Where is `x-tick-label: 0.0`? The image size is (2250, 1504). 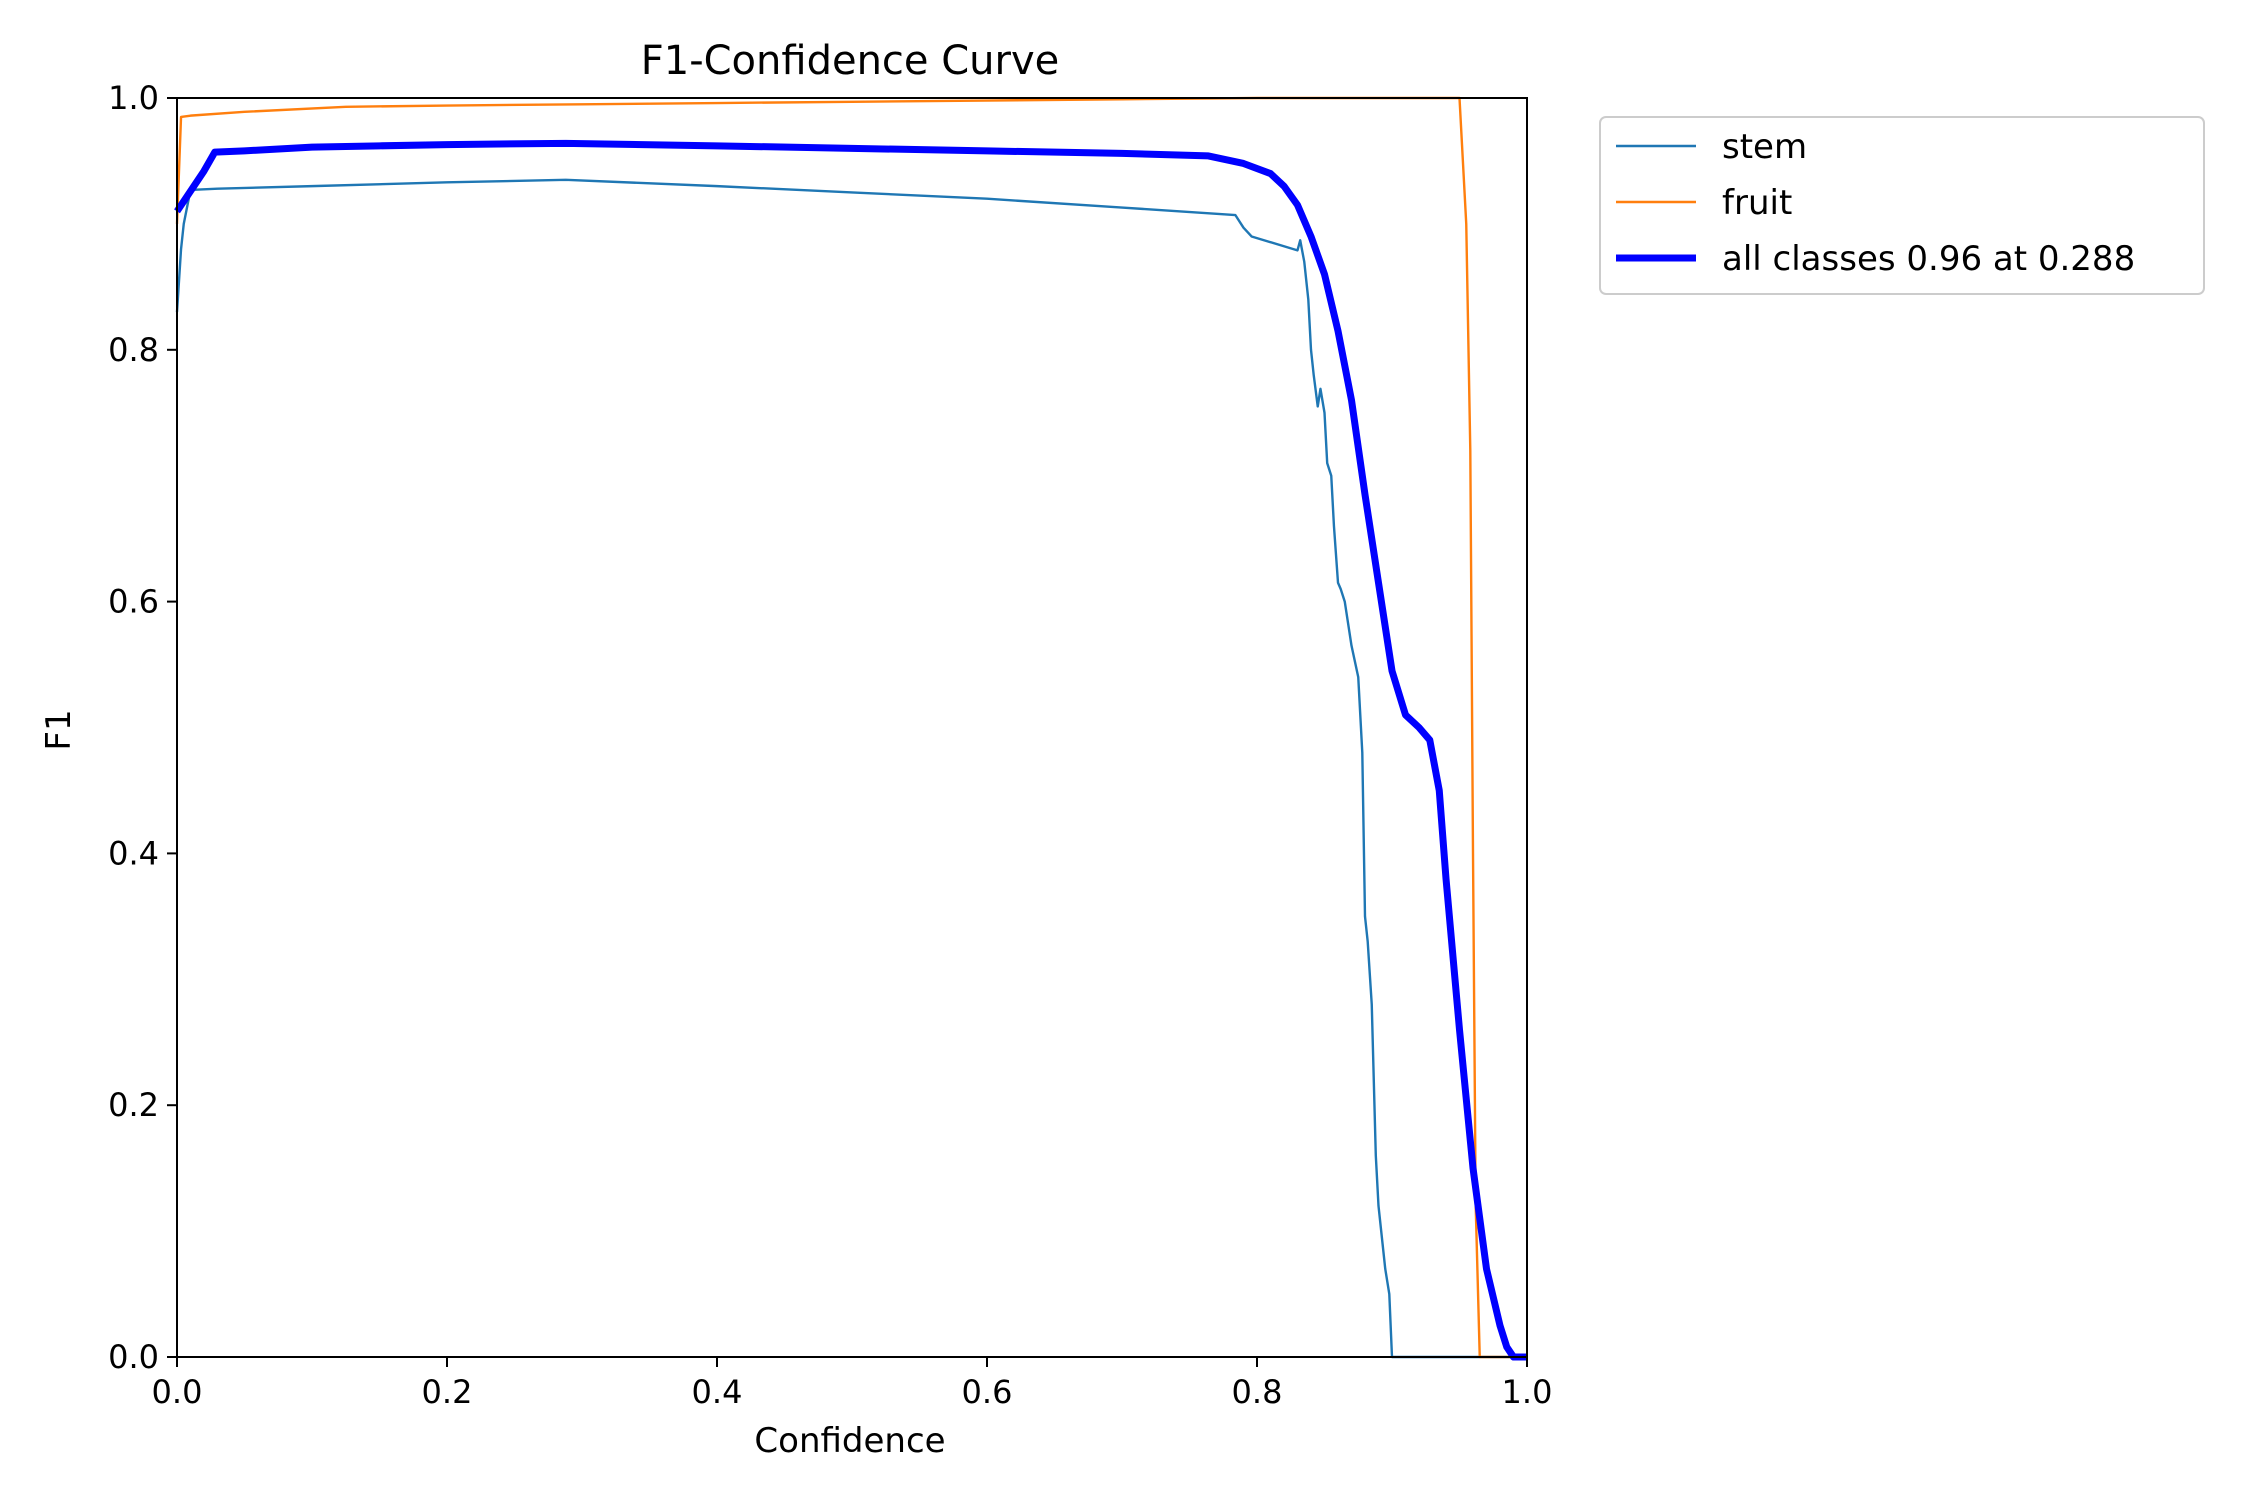 x-tick-label: 0.0 is located at coordinates (177, 1392).